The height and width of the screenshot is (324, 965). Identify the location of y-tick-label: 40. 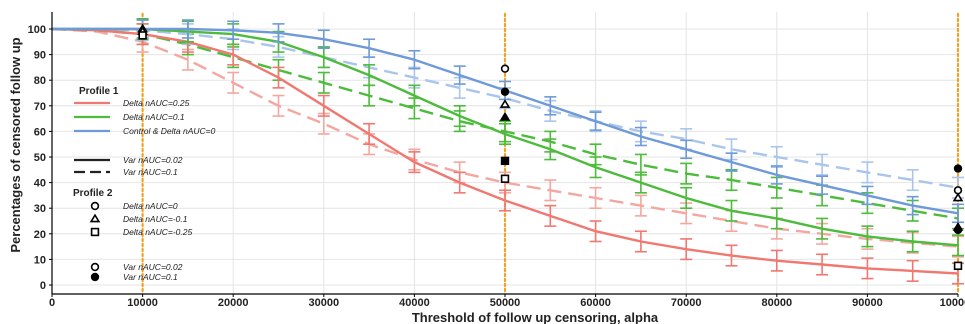
(40, 184).